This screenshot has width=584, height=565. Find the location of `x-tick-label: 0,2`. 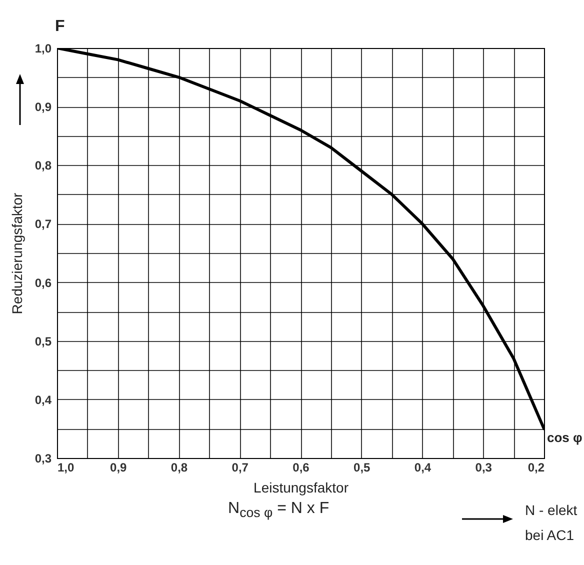

x-tick-label: 0,2 is located at coordinates (536, 467).